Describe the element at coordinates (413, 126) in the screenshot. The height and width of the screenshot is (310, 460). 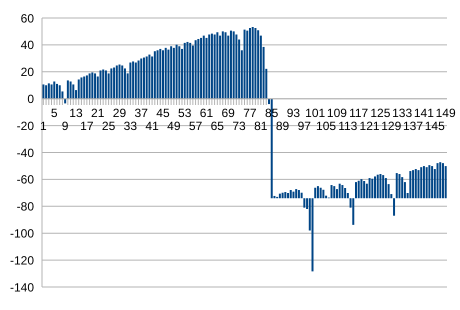
I see `x-tick-label: 137` at that location.